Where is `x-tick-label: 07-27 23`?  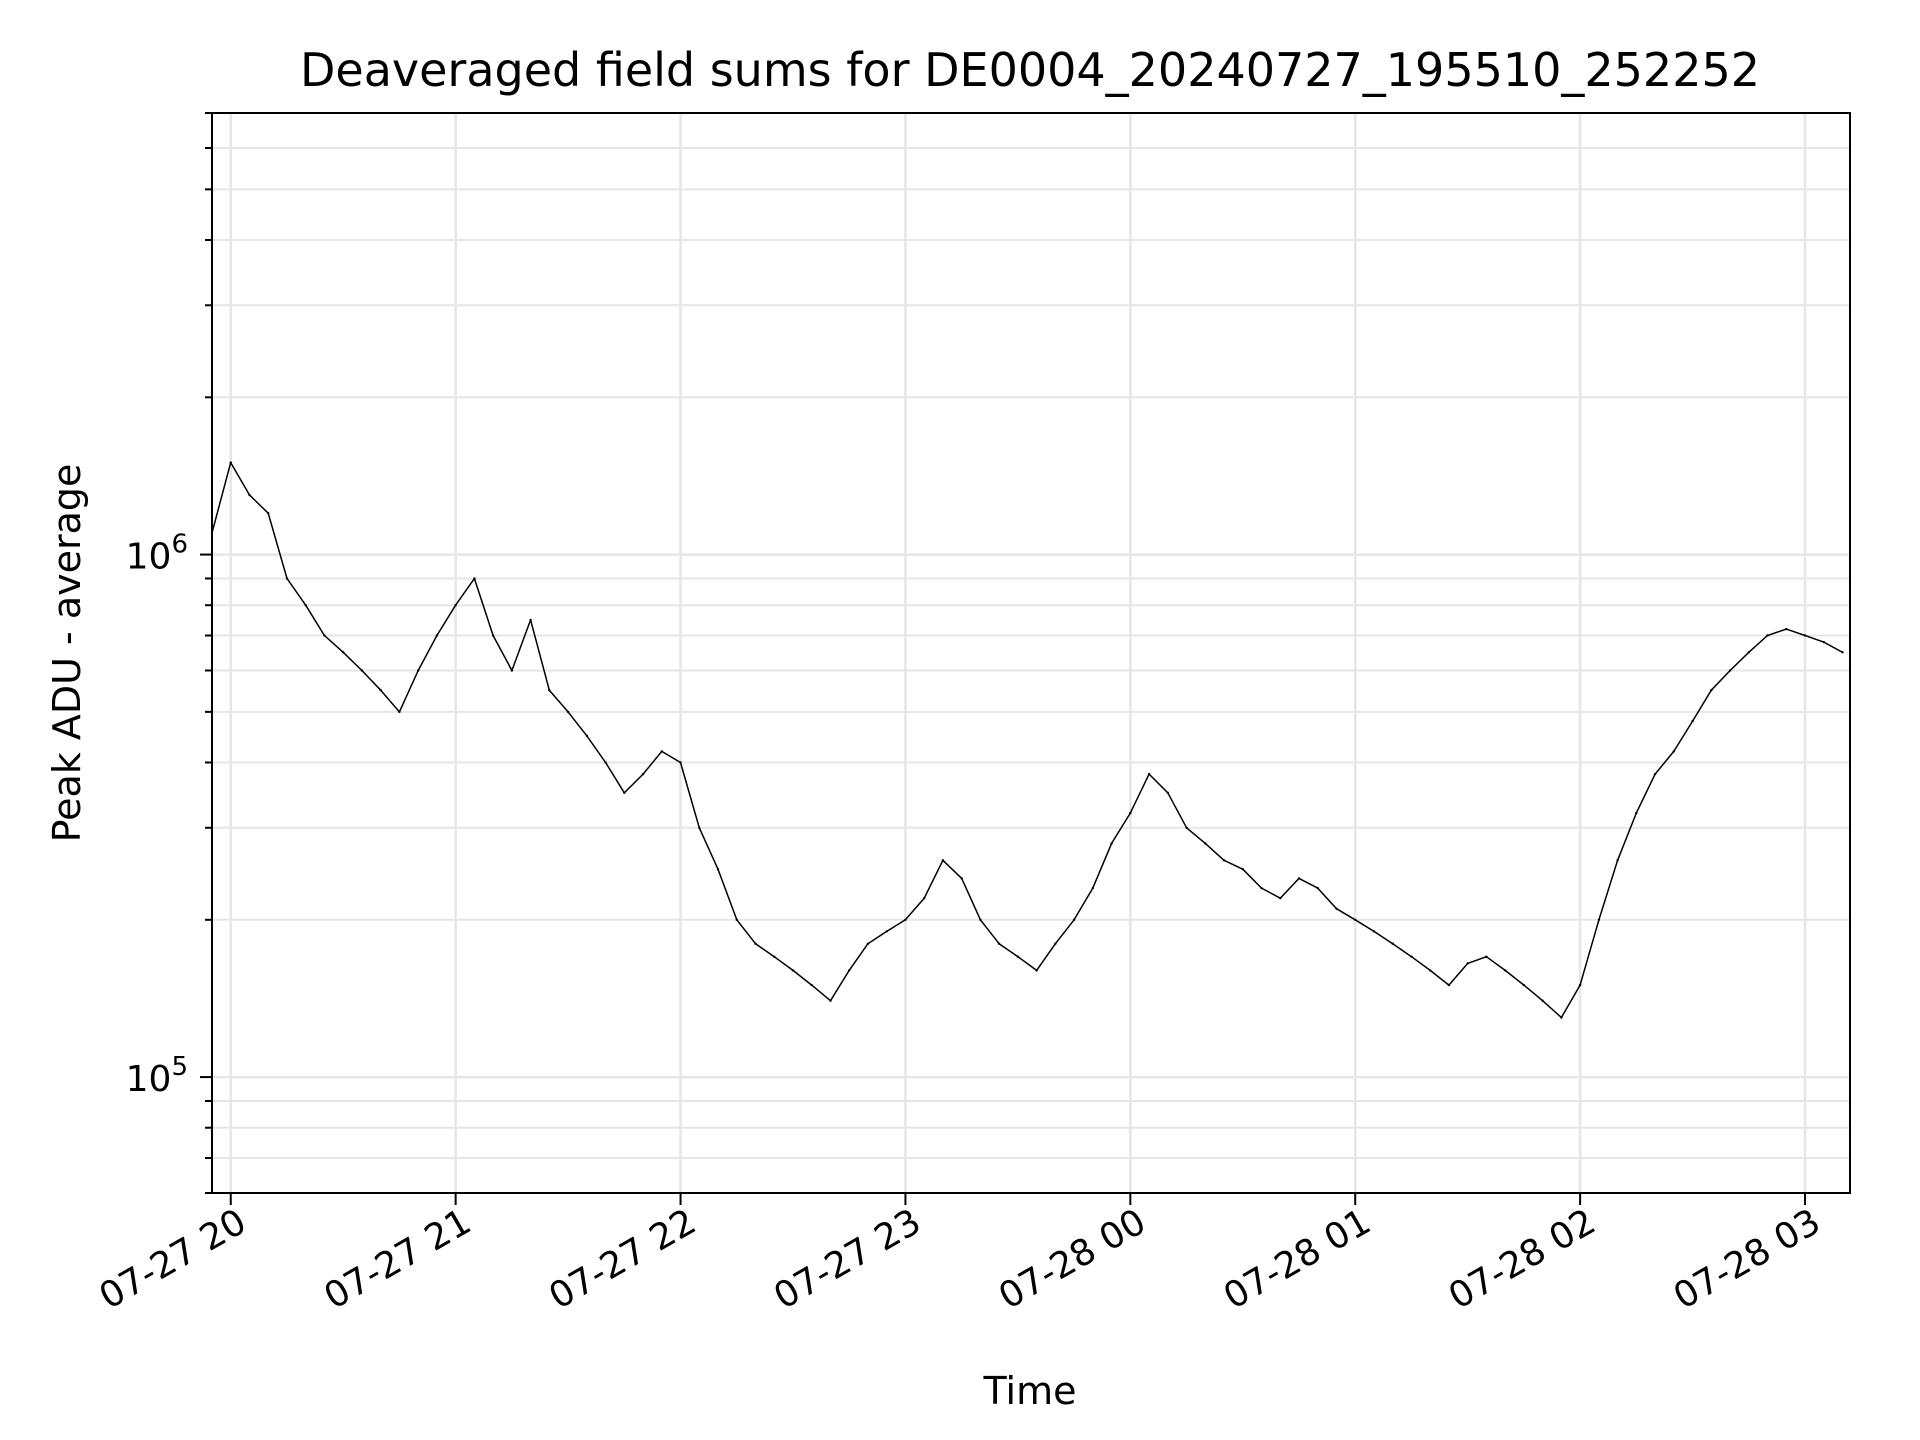
x-tick-label: 07-27 23 is located at coordinates (847, 1259).